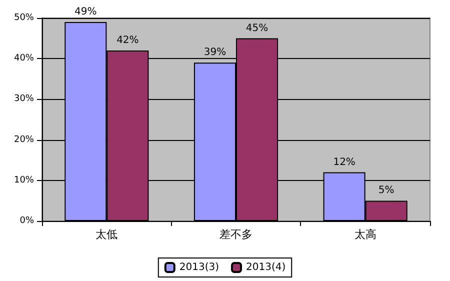  I want to click on y-tick-label: 10%, so click(24, 180).